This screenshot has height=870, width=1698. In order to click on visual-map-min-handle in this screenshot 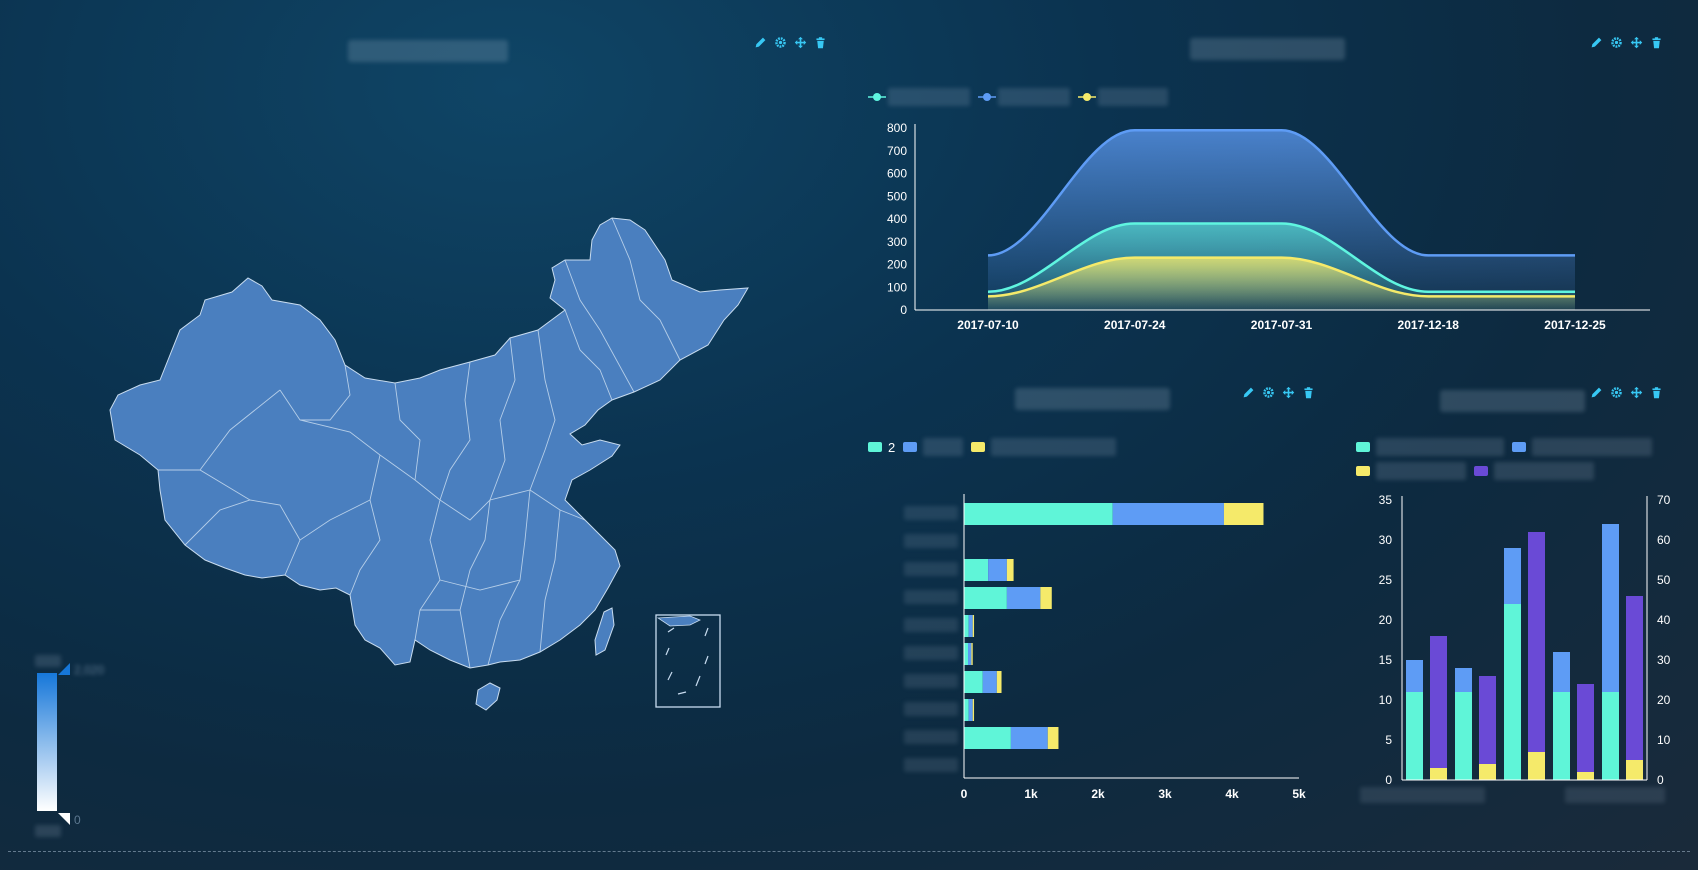, I will do `click(64, 819)`.